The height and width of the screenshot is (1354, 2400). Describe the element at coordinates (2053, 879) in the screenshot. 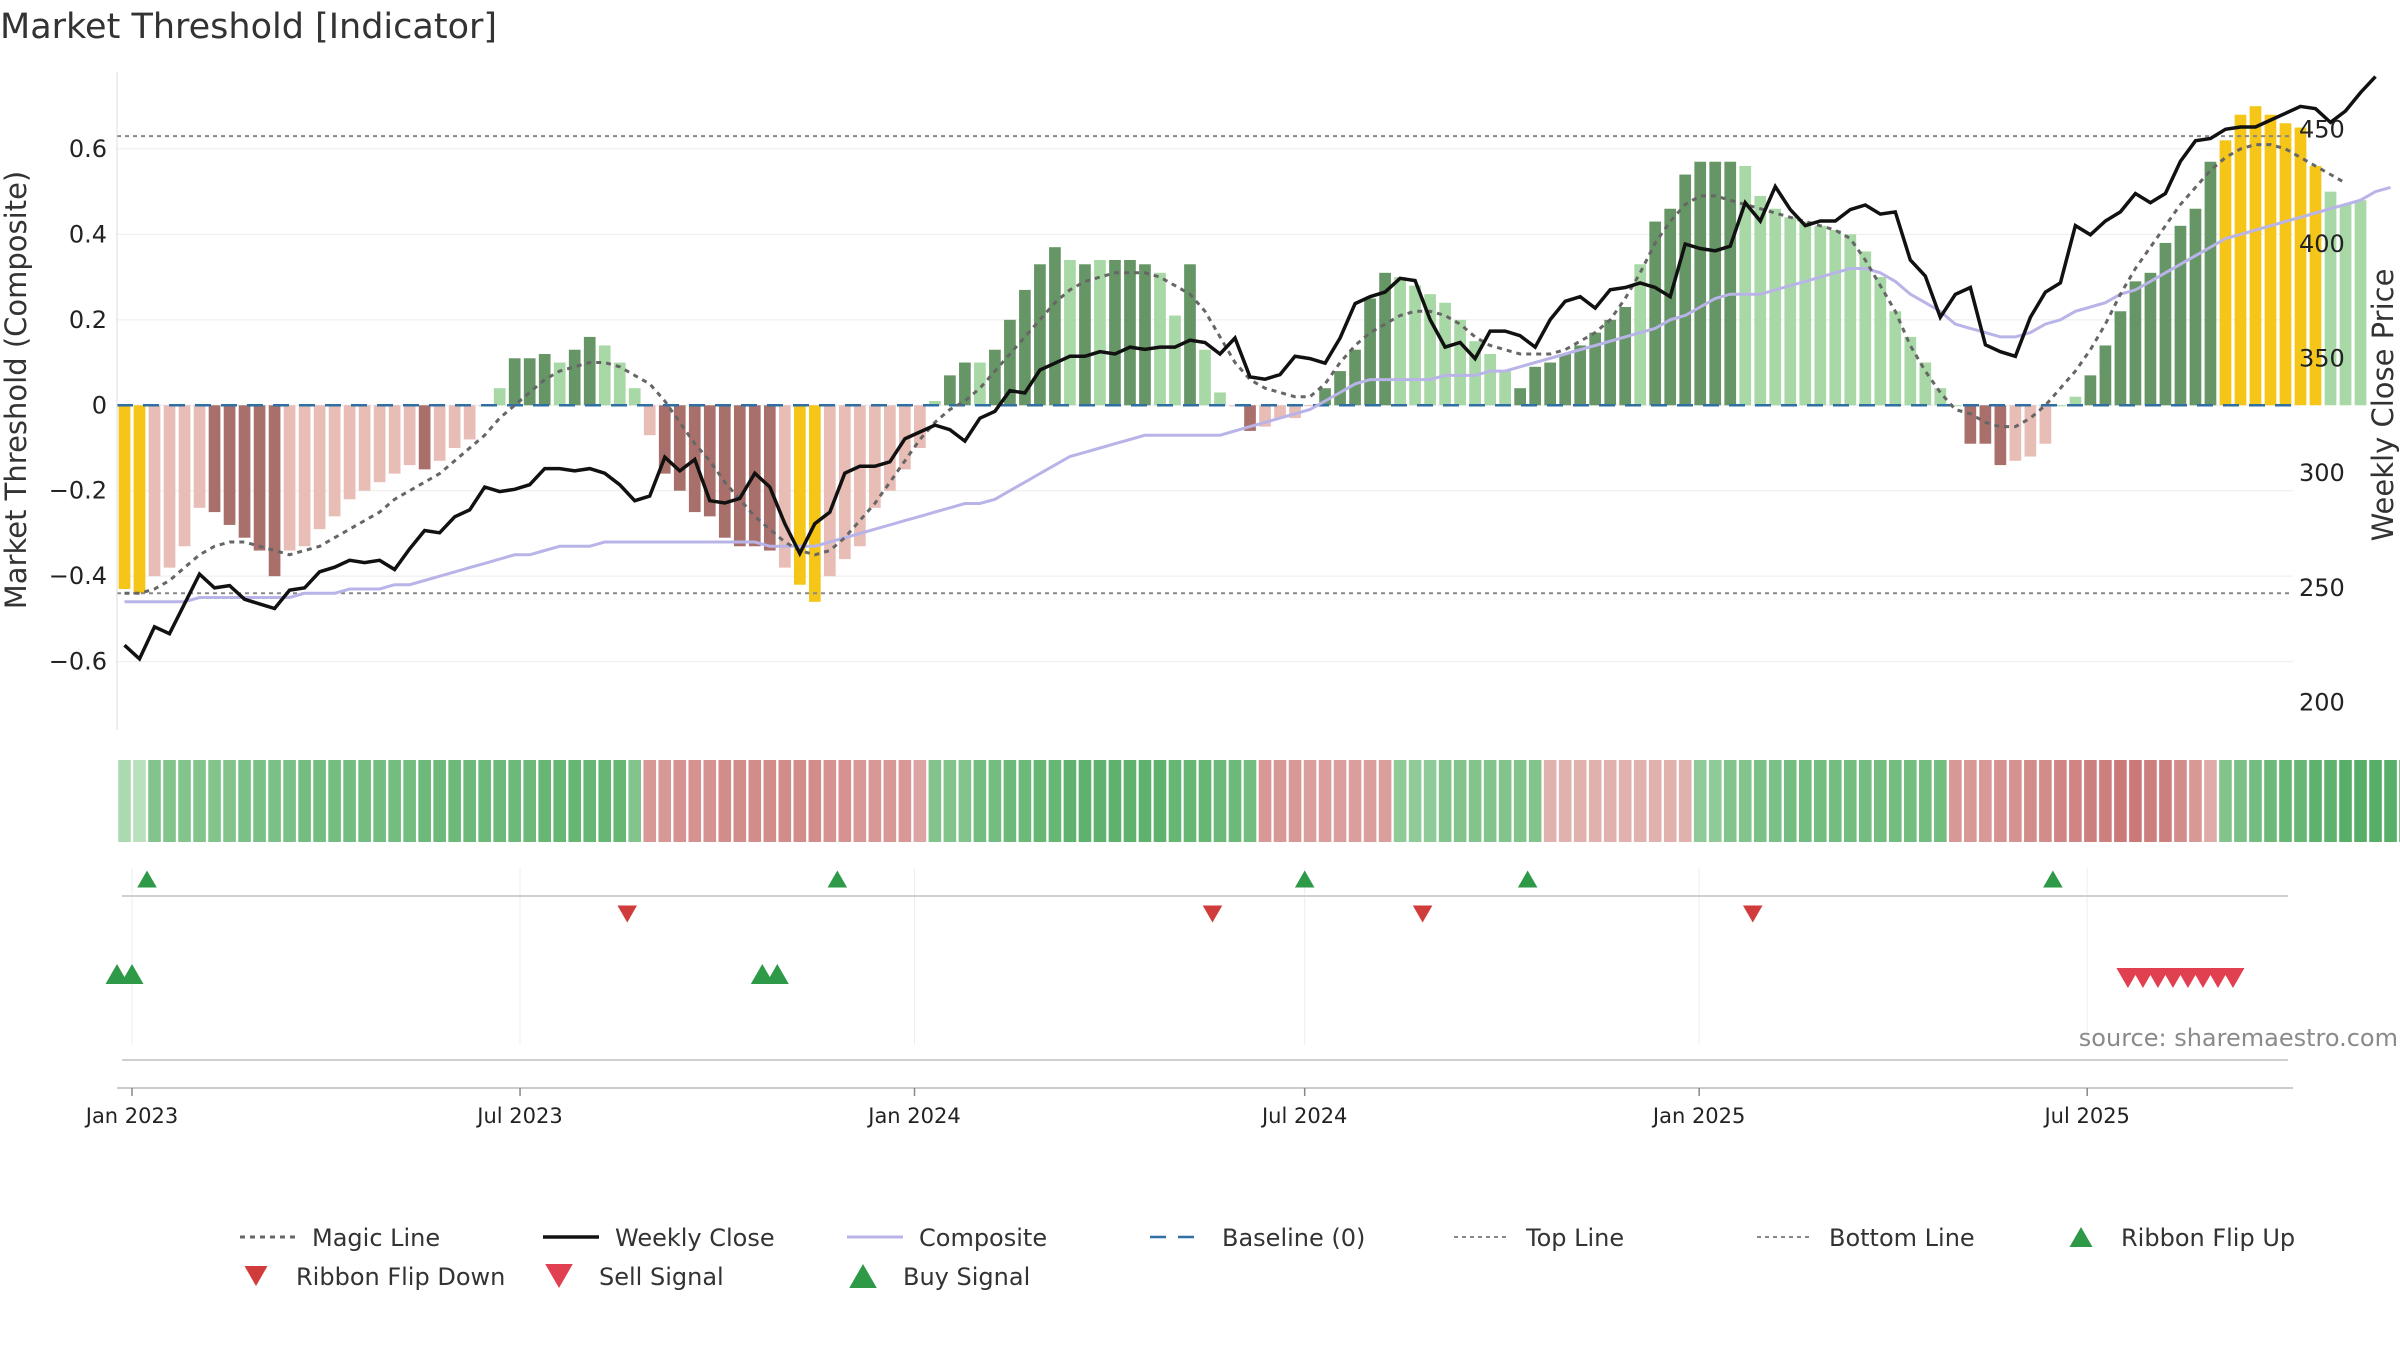

I see `ribbon-flip-up-marker` at that location.